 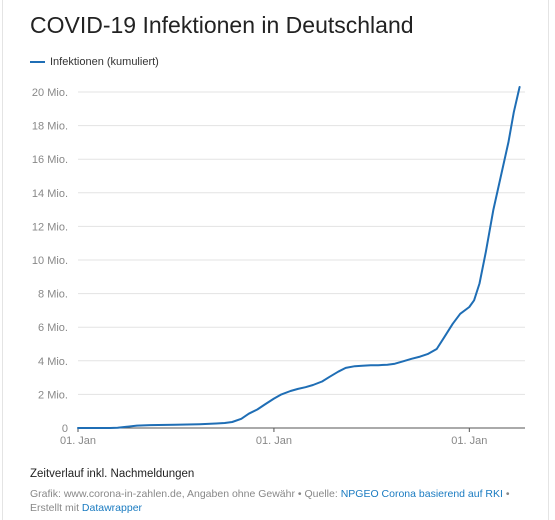 I want to click on legend: Infektionen (kumuliert), so click(x=94, y=62).